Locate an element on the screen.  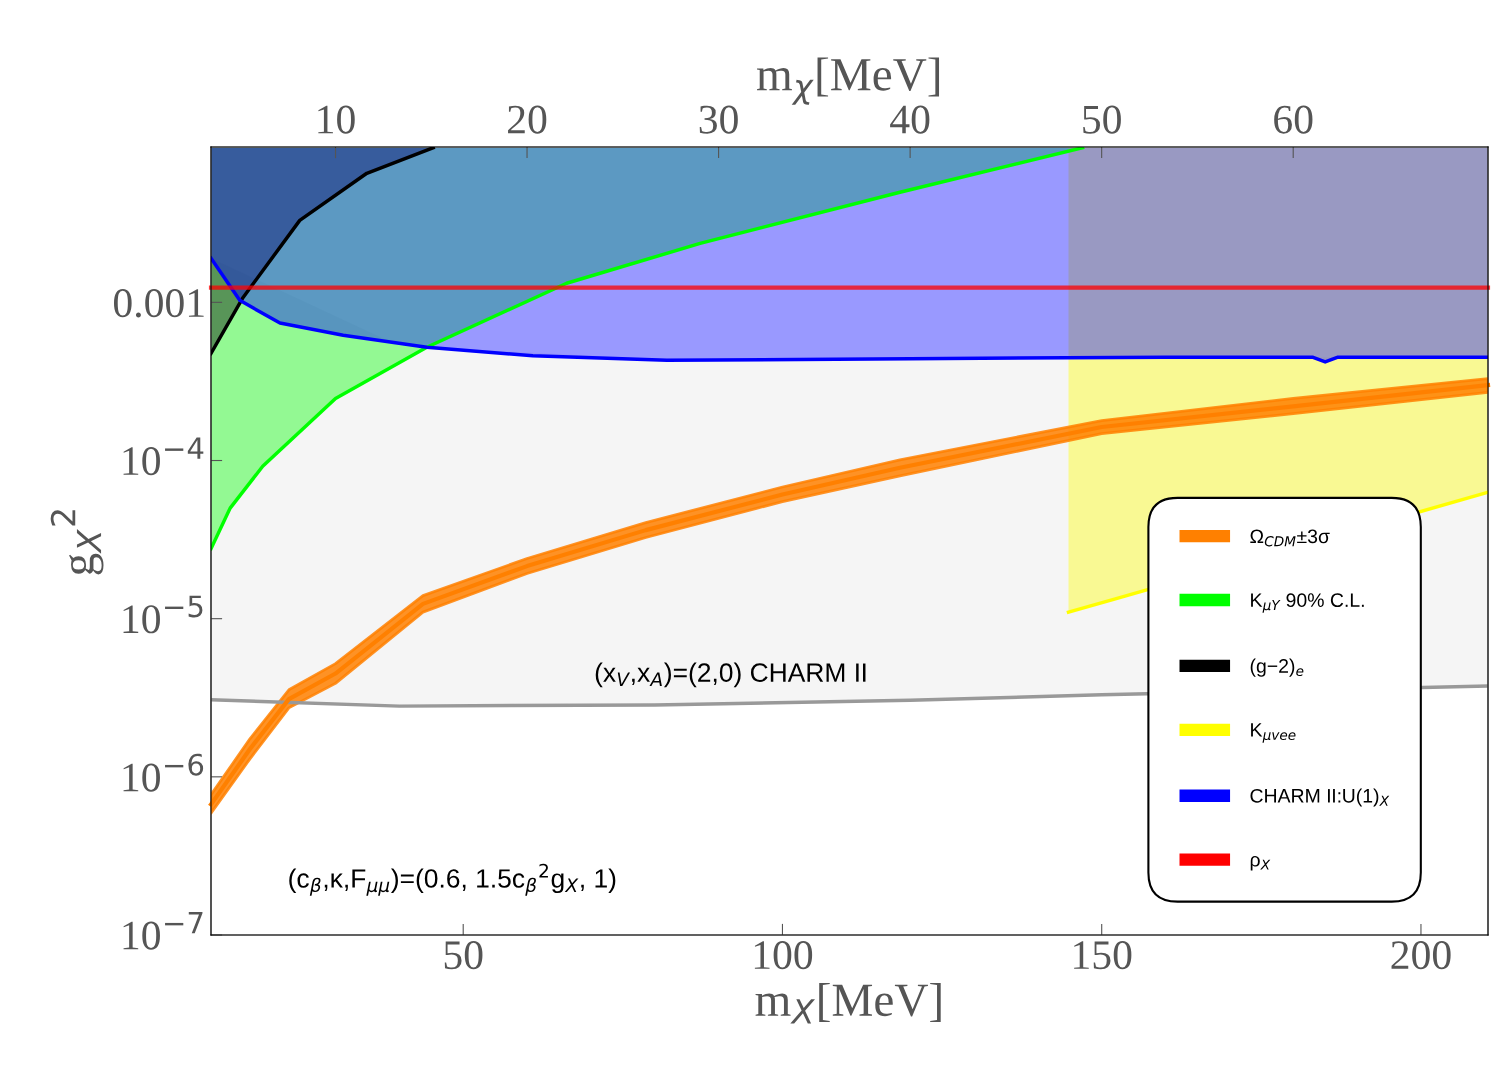
x-tick-label: 100 is located at coordinates (783, 955).